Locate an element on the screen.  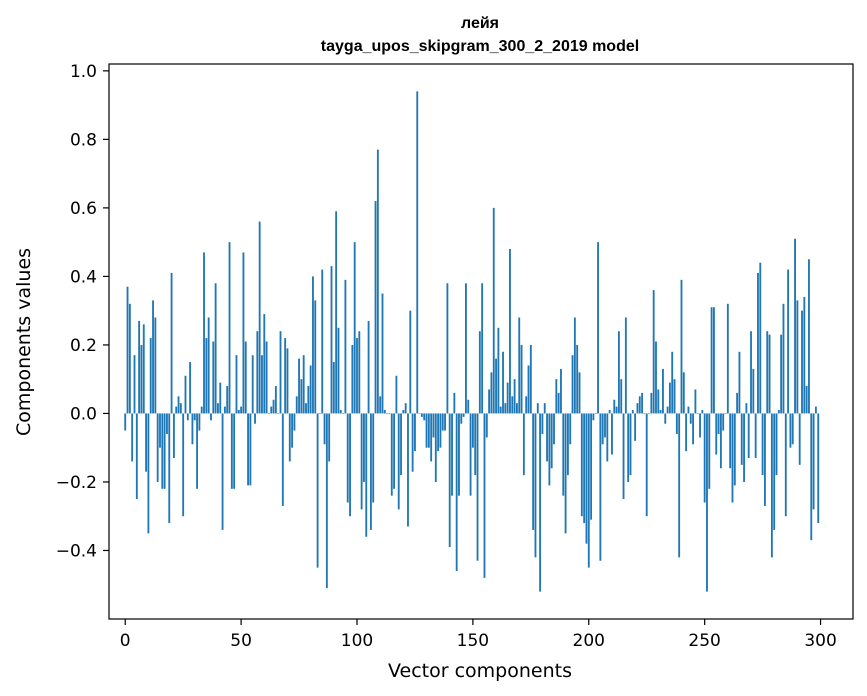
x-tick-label: 150 is located at coordinates (473, 641).